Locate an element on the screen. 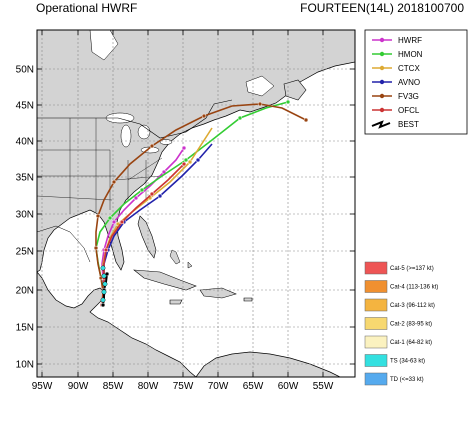 The image size is (474, 423). lake-huron is located at coordinates (144, 132).